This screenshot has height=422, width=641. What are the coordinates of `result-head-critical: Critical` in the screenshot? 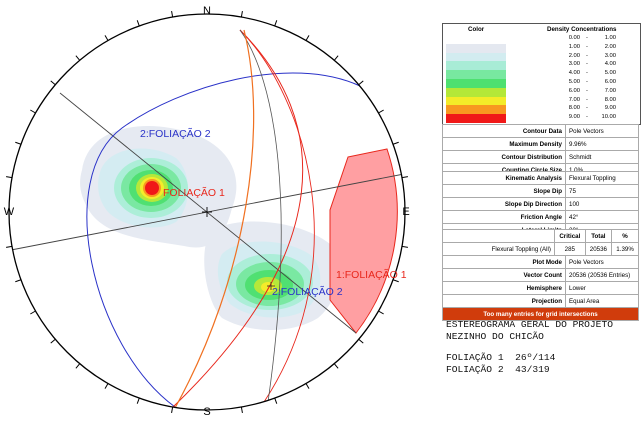 It's located at (570, 236).